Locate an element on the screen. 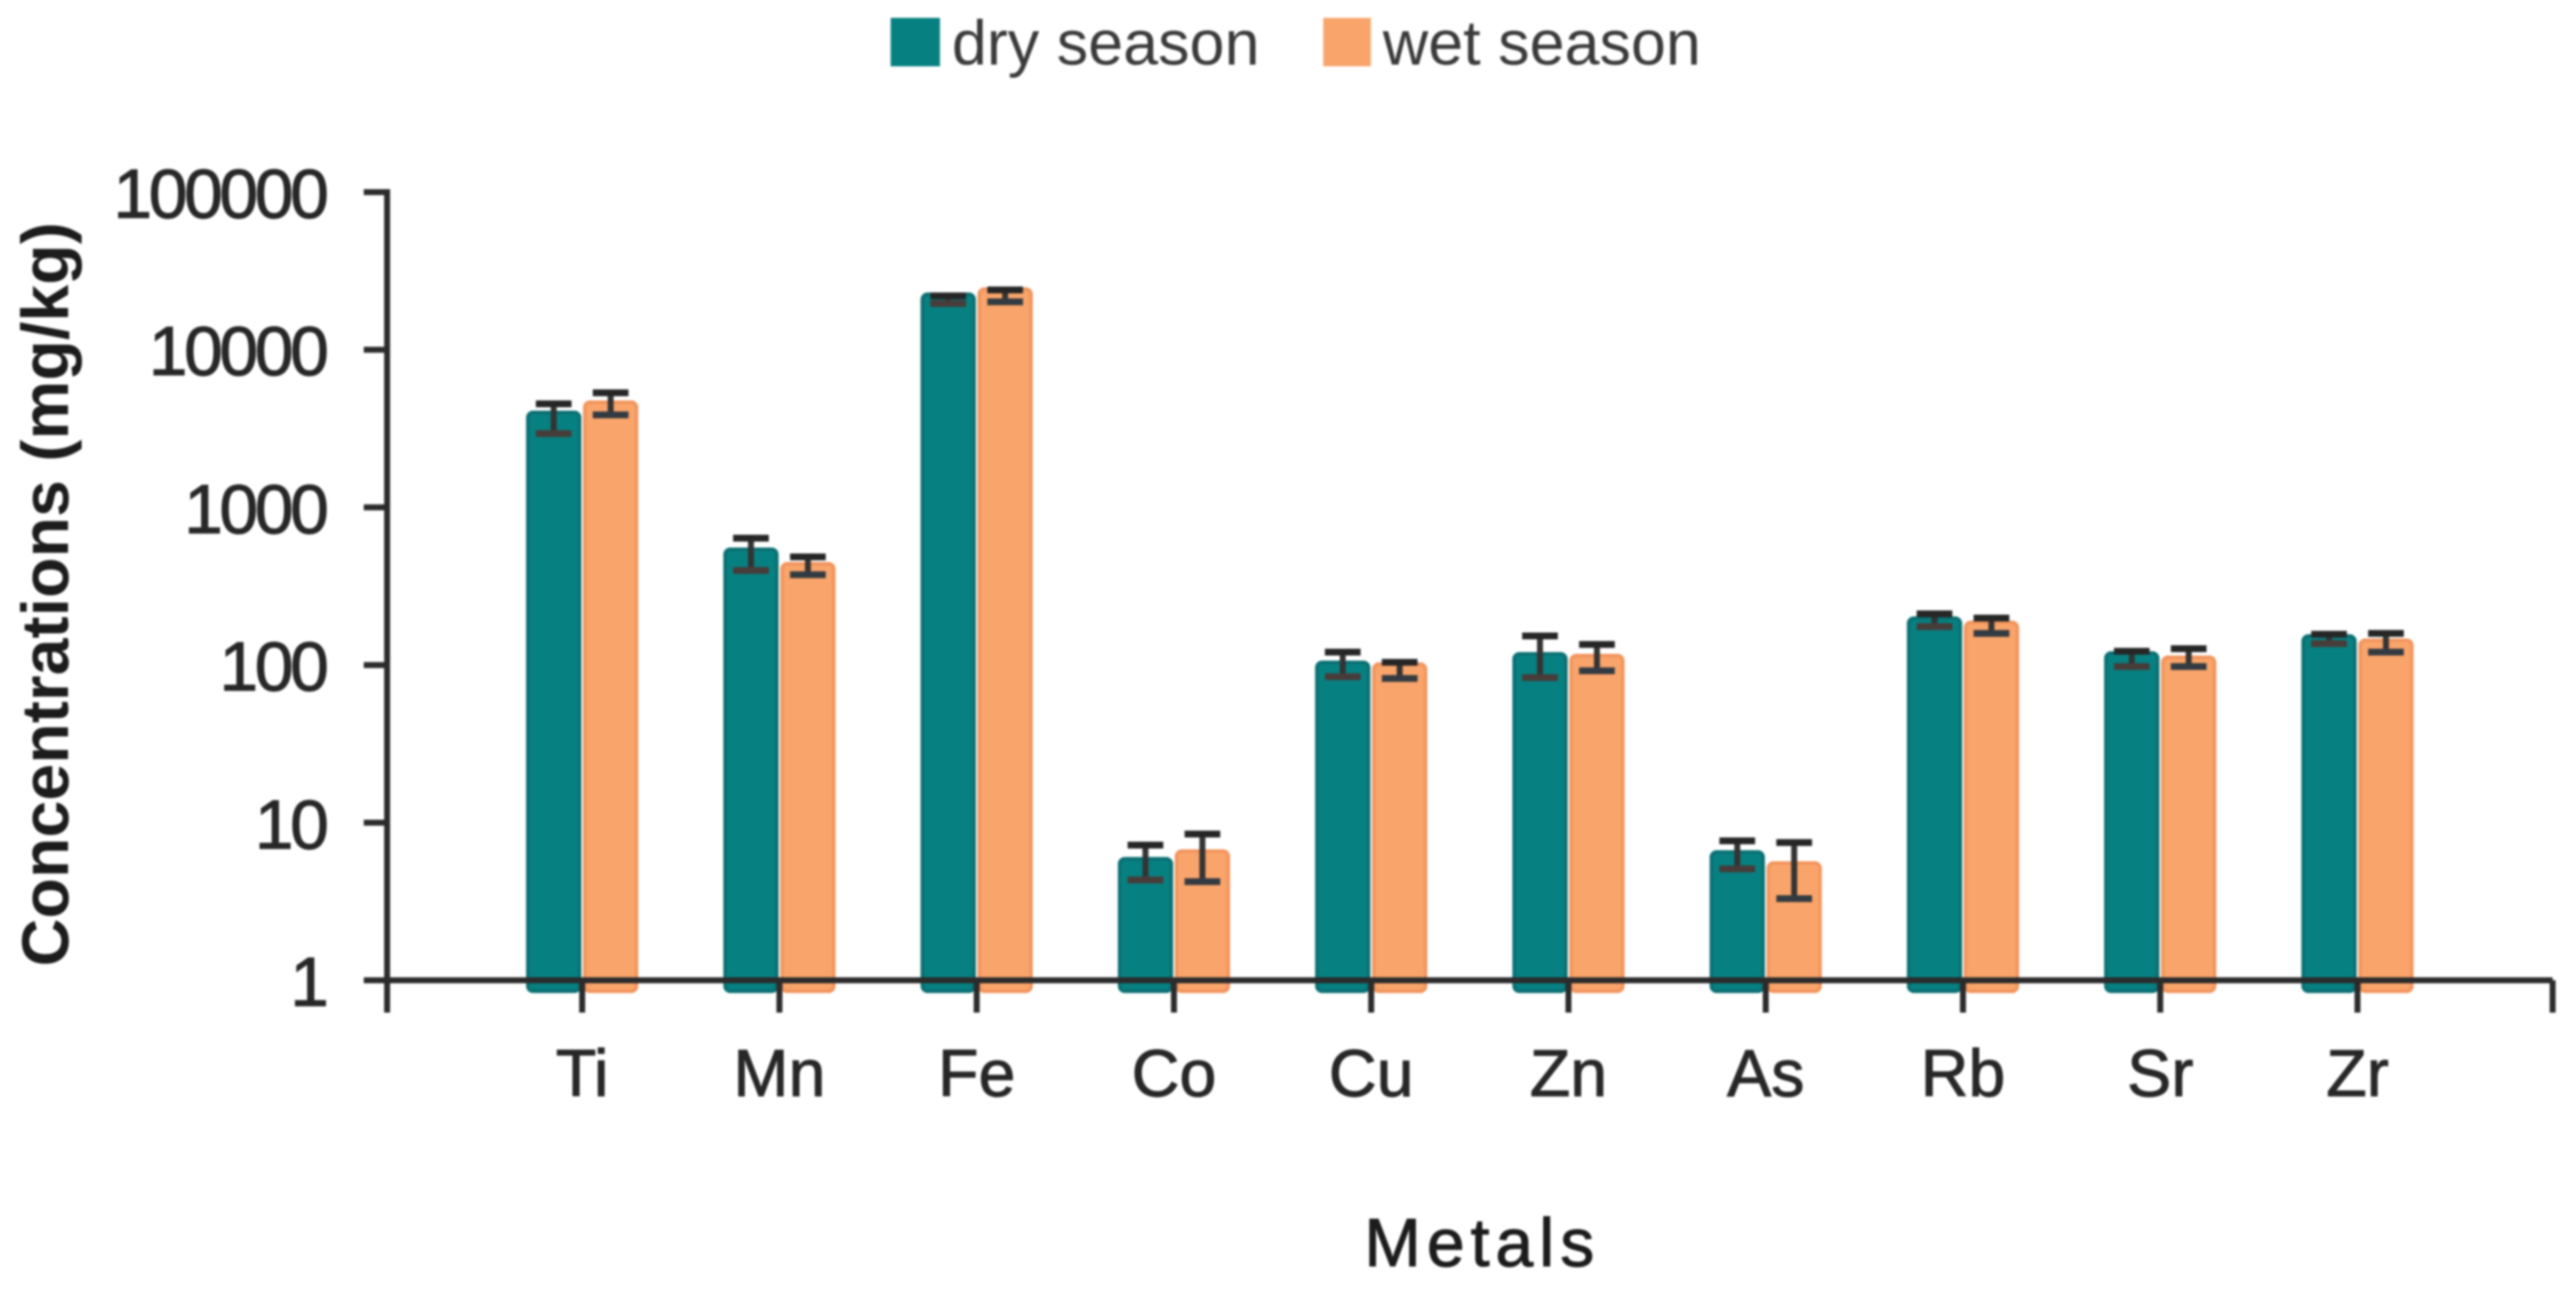 The image size is (2576, 1294). svg-text: As is located at coordinates (1765, 1073).